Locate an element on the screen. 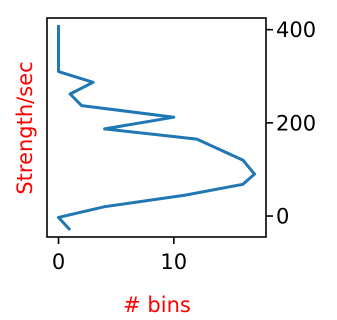  y-axis-ticks: 0 200 400 is located at coordinates (291, 123).